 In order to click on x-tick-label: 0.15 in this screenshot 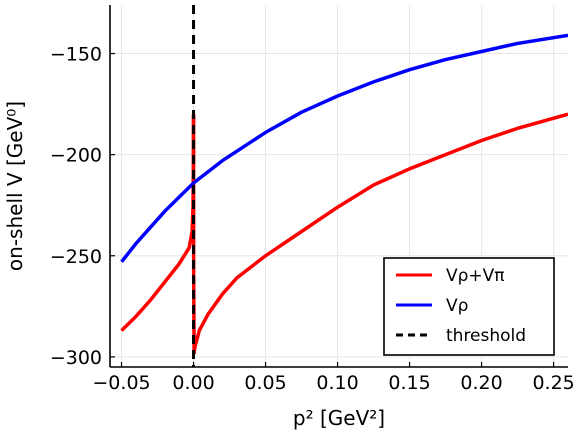, I will do `click(409, 383)`.